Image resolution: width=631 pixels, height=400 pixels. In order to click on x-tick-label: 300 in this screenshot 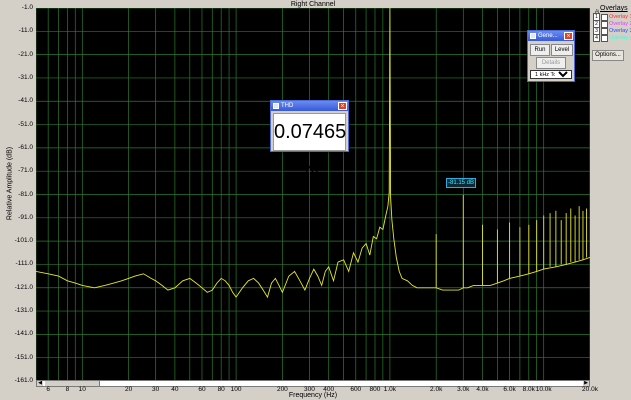, I will do `click(309, 389)`.